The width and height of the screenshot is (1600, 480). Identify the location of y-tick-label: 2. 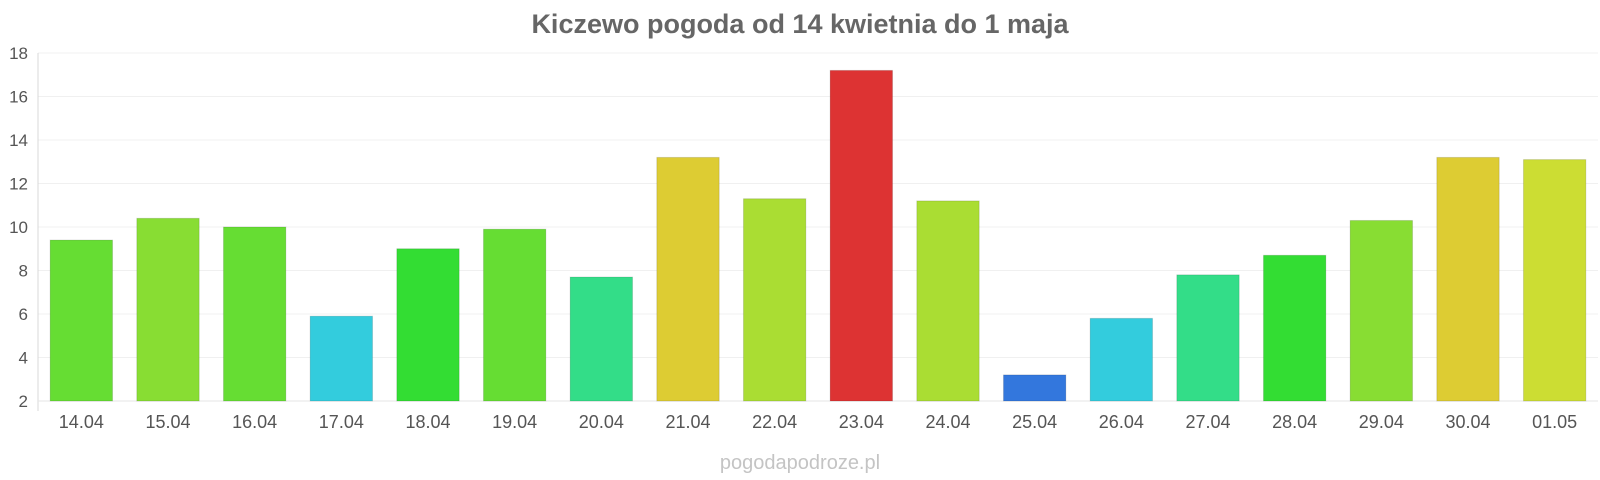
(23, 401).